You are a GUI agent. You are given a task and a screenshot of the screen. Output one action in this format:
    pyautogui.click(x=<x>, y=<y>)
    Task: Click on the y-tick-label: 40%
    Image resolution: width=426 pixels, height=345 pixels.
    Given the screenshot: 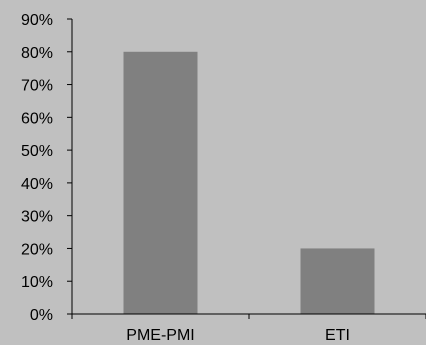 What is the action you would take?
    pyautogui.click(x=37, y=184)
    